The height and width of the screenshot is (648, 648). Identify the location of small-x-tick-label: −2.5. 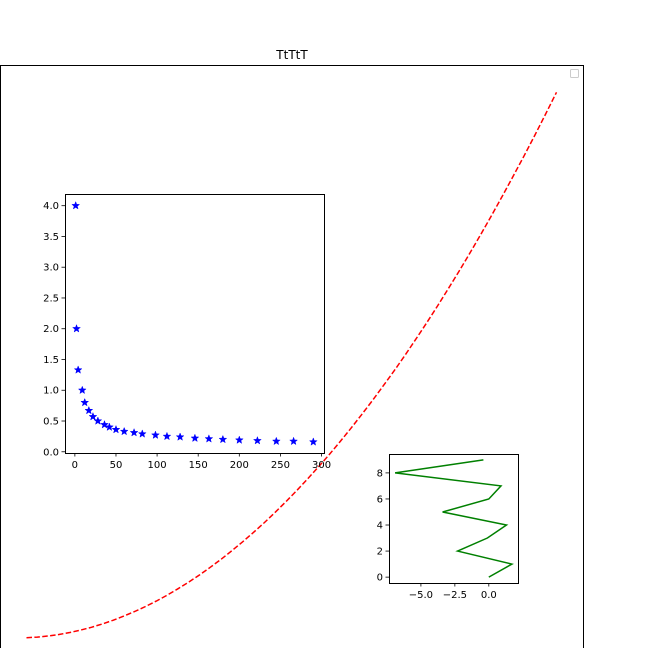
(455, 595).